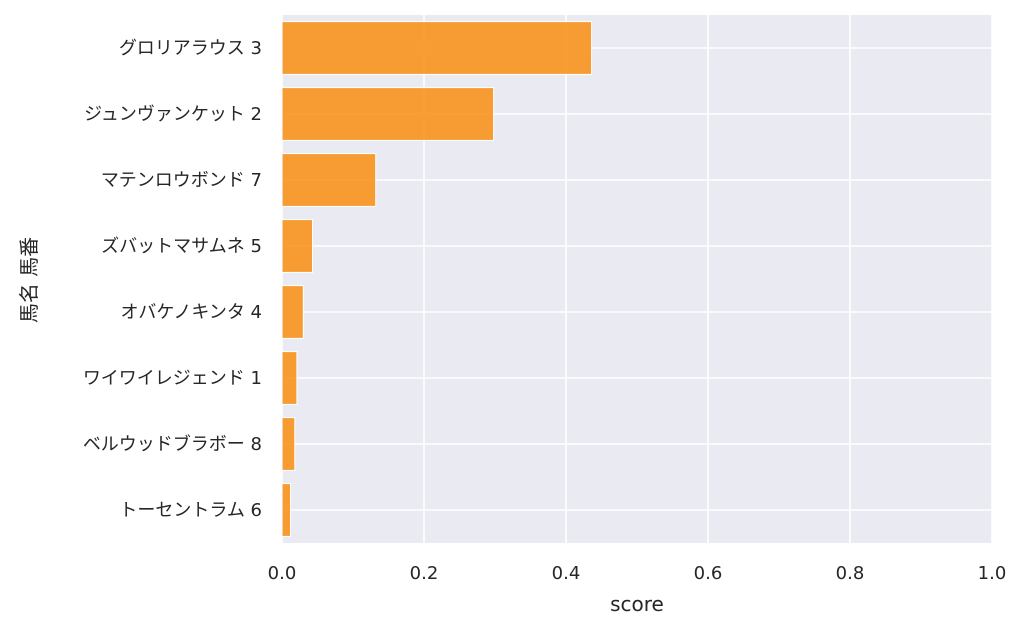  I want to click on y-axis-label: 馬名 馬番, so click(29, 280).